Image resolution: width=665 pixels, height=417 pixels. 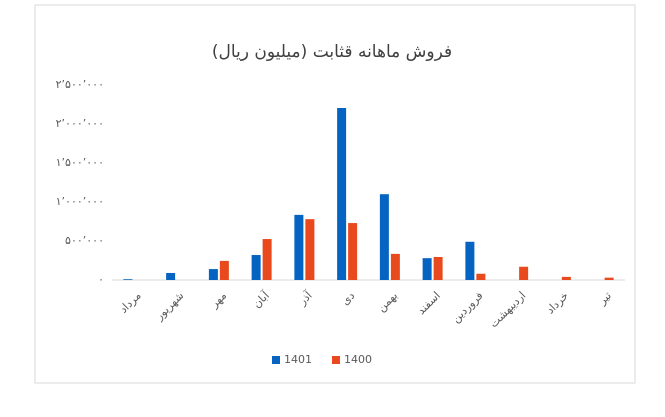 What do you see at coordinates (80, 162) in the screenshot?
I see `y-tick-label: ۱٬۵۰۰٬۰۰۰` at bounding box center [80, 162].